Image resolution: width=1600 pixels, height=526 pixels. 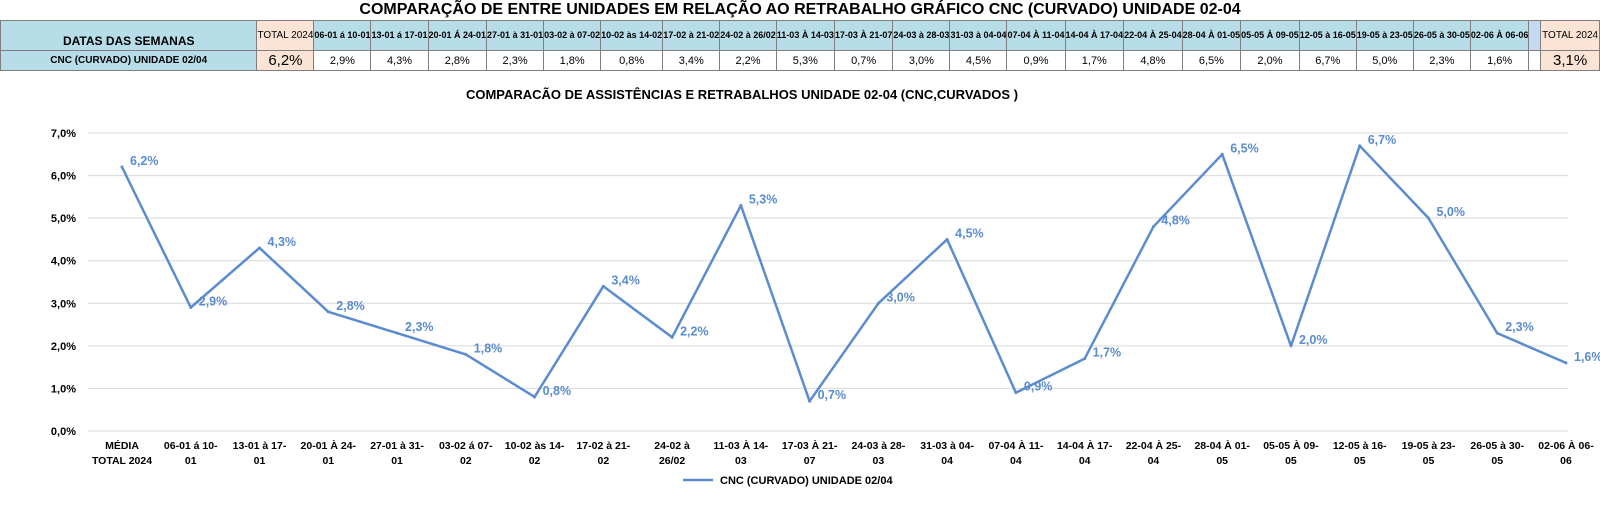 What do you see at coordinates (350, 306) in the screenshot?
I see `data-label: 2,8%` at bounding box center [350, 306].